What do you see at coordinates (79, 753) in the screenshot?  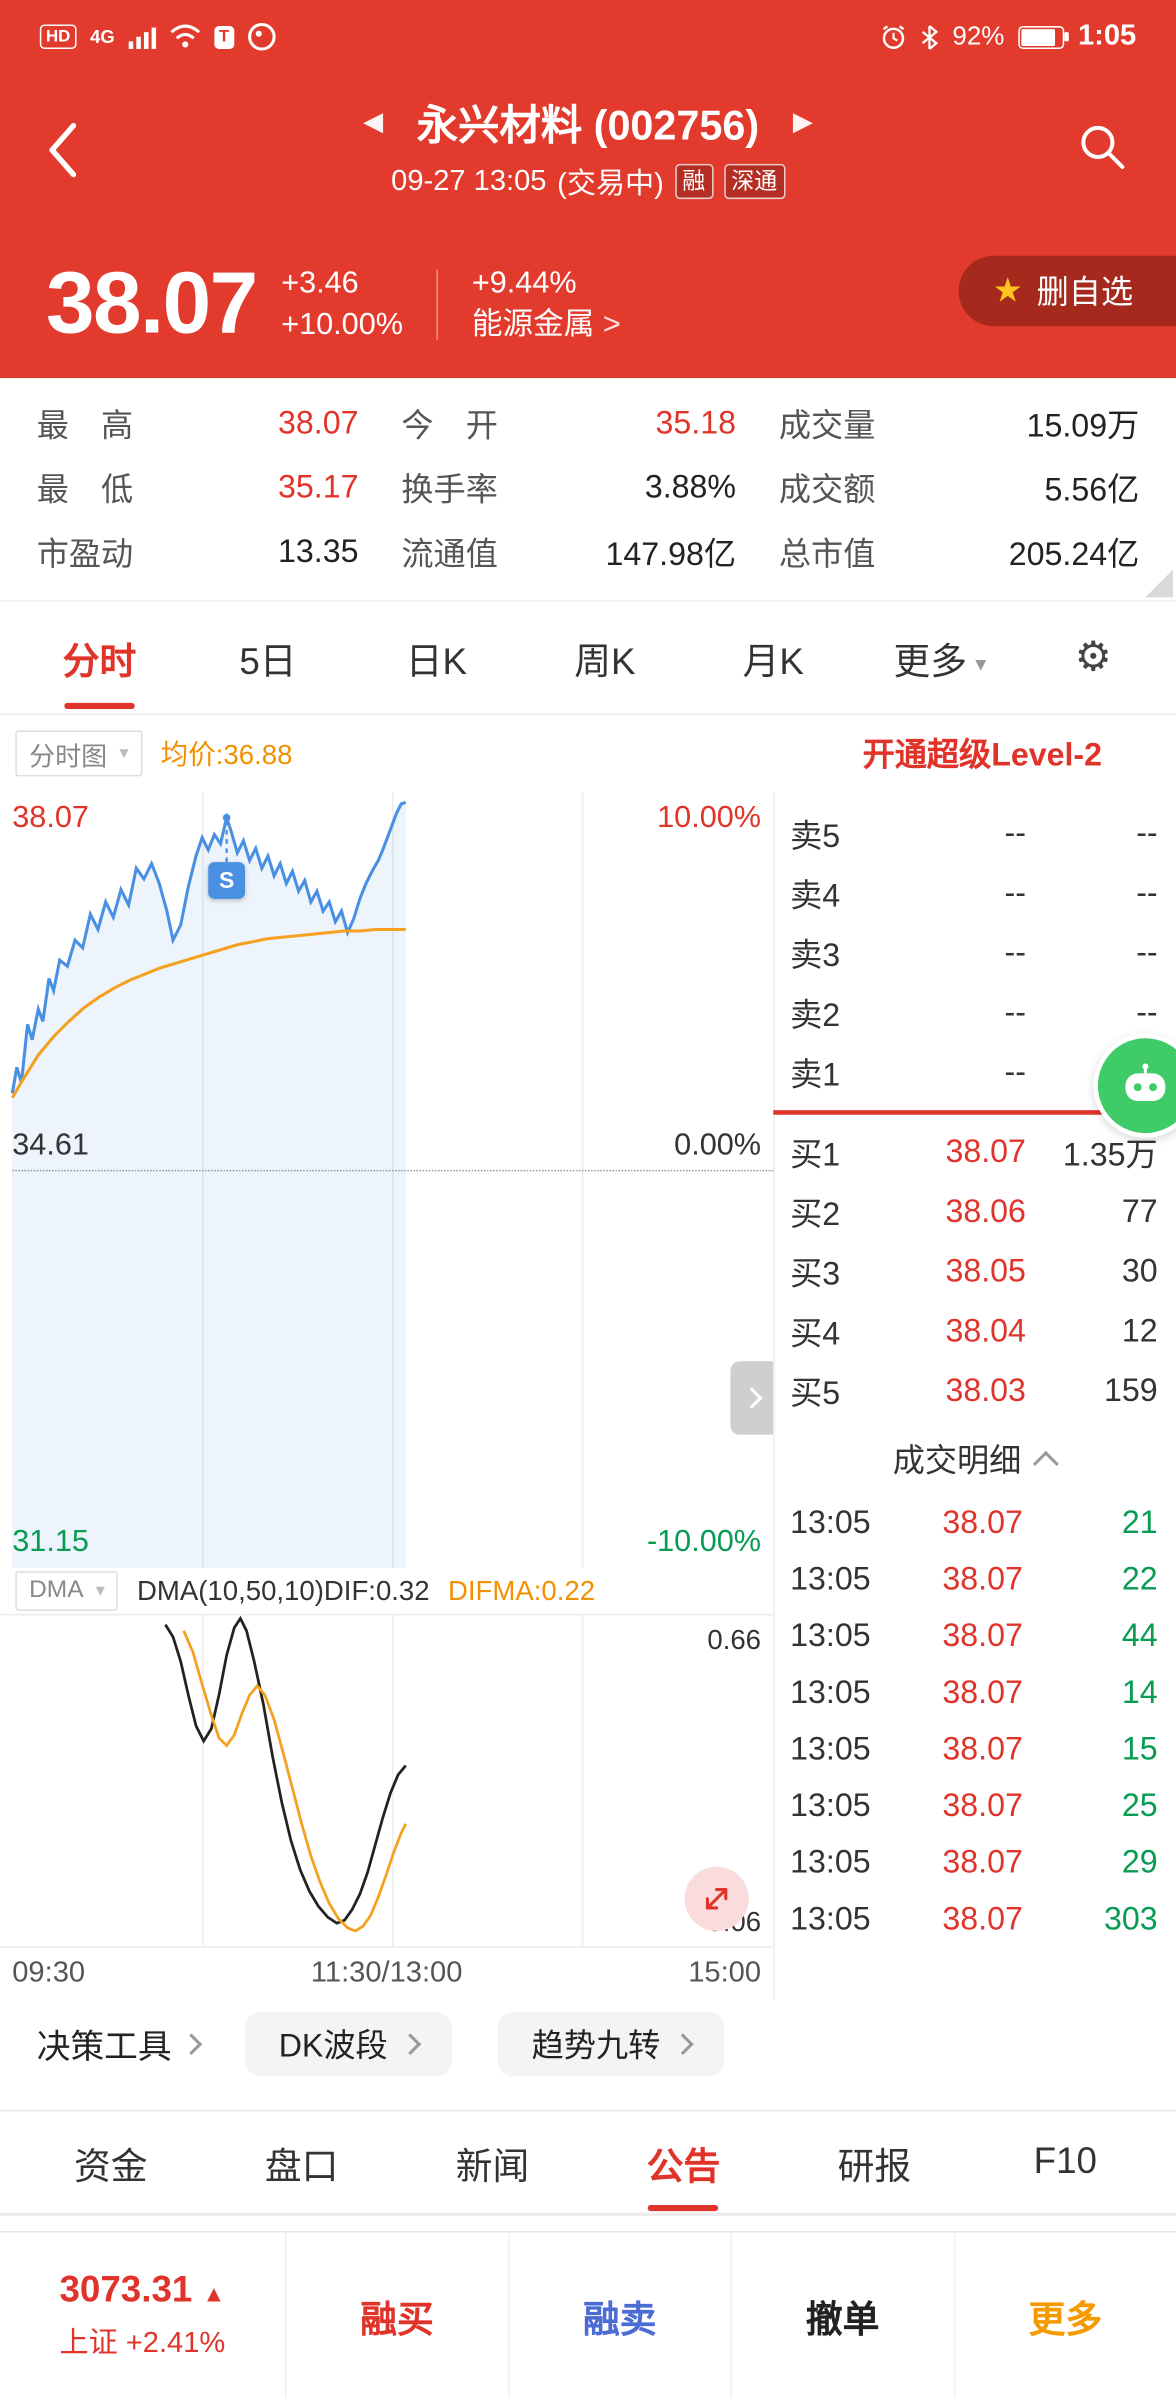 I see `chart-type-dropdown: 分时图 ▼` at bounding box center [79, 753].